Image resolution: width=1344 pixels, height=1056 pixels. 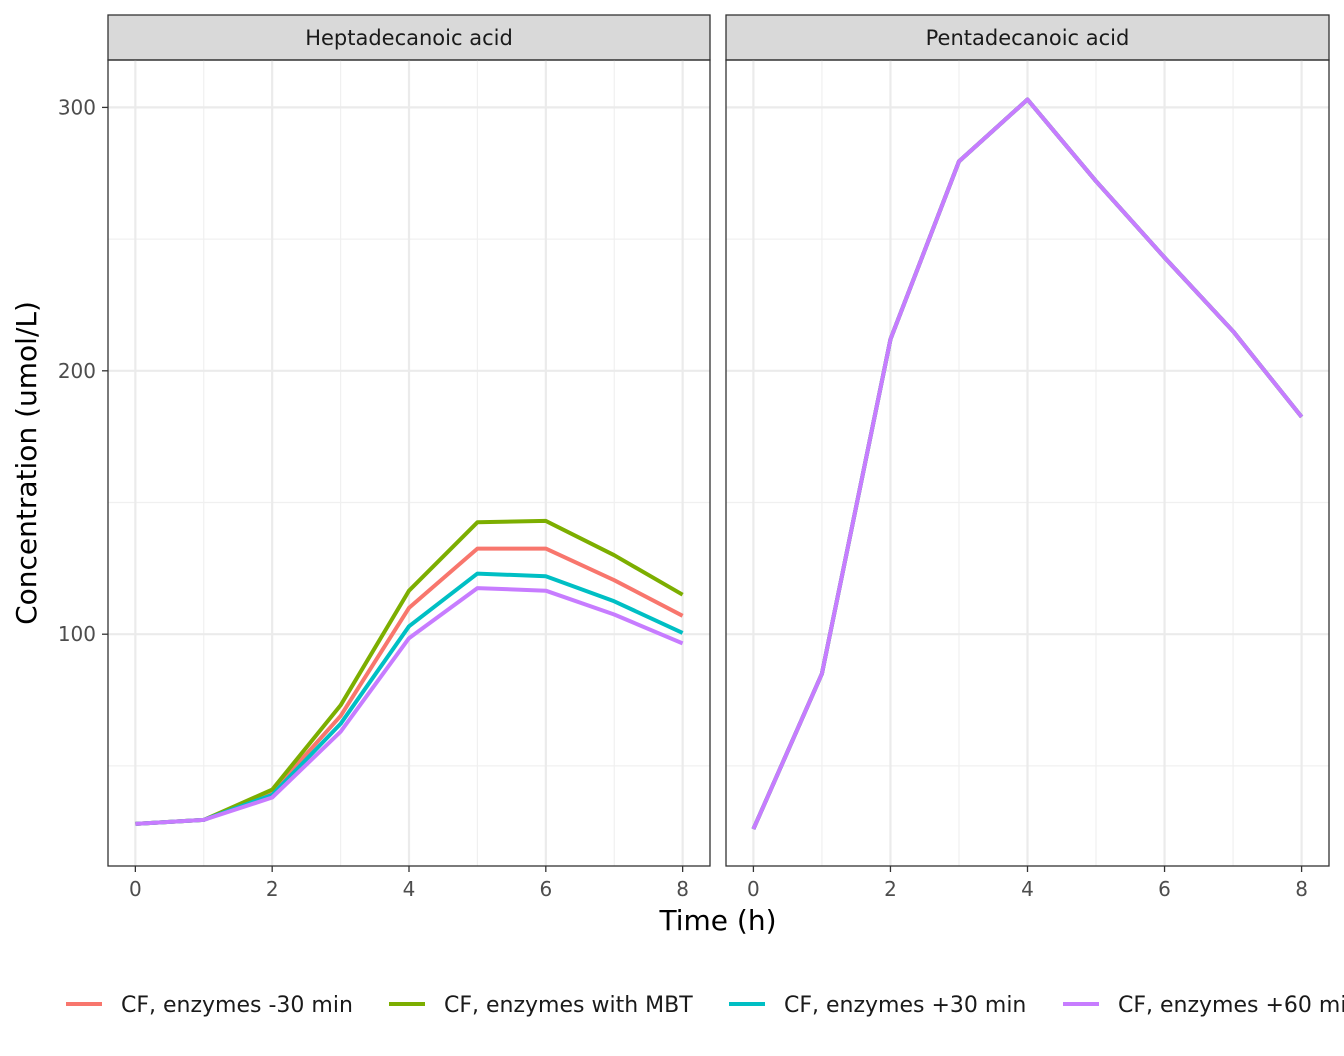 I want to click on legend-label: CF, enzymes +30 min, so click(x=905, y=1005).